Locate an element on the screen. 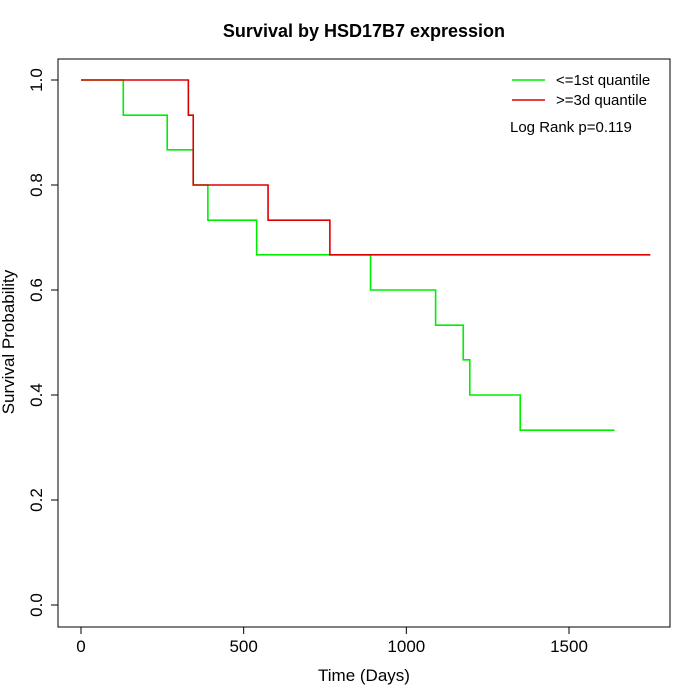 This screenshot has height=700, width=700. legend-label: <=1st quantile is located at coordinates (603, 80).